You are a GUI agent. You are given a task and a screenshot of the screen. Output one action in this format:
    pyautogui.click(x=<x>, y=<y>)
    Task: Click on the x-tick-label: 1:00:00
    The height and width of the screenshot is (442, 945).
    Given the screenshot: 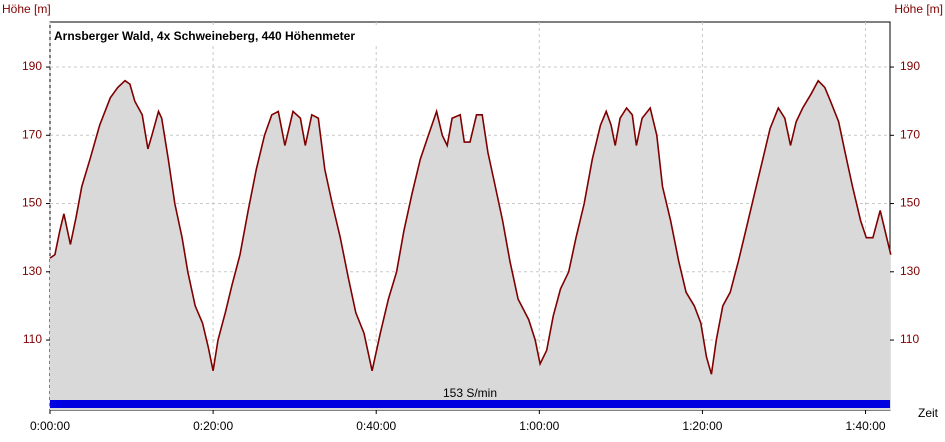 What is the action you would take?
    pyautogui.click(x=539, y=426)
    